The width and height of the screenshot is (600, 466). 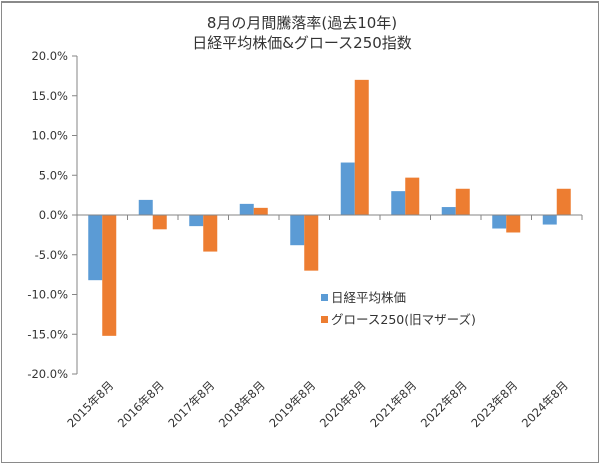 I want to click on y-tick-label: 0.0%, so click(x=53, y=215).